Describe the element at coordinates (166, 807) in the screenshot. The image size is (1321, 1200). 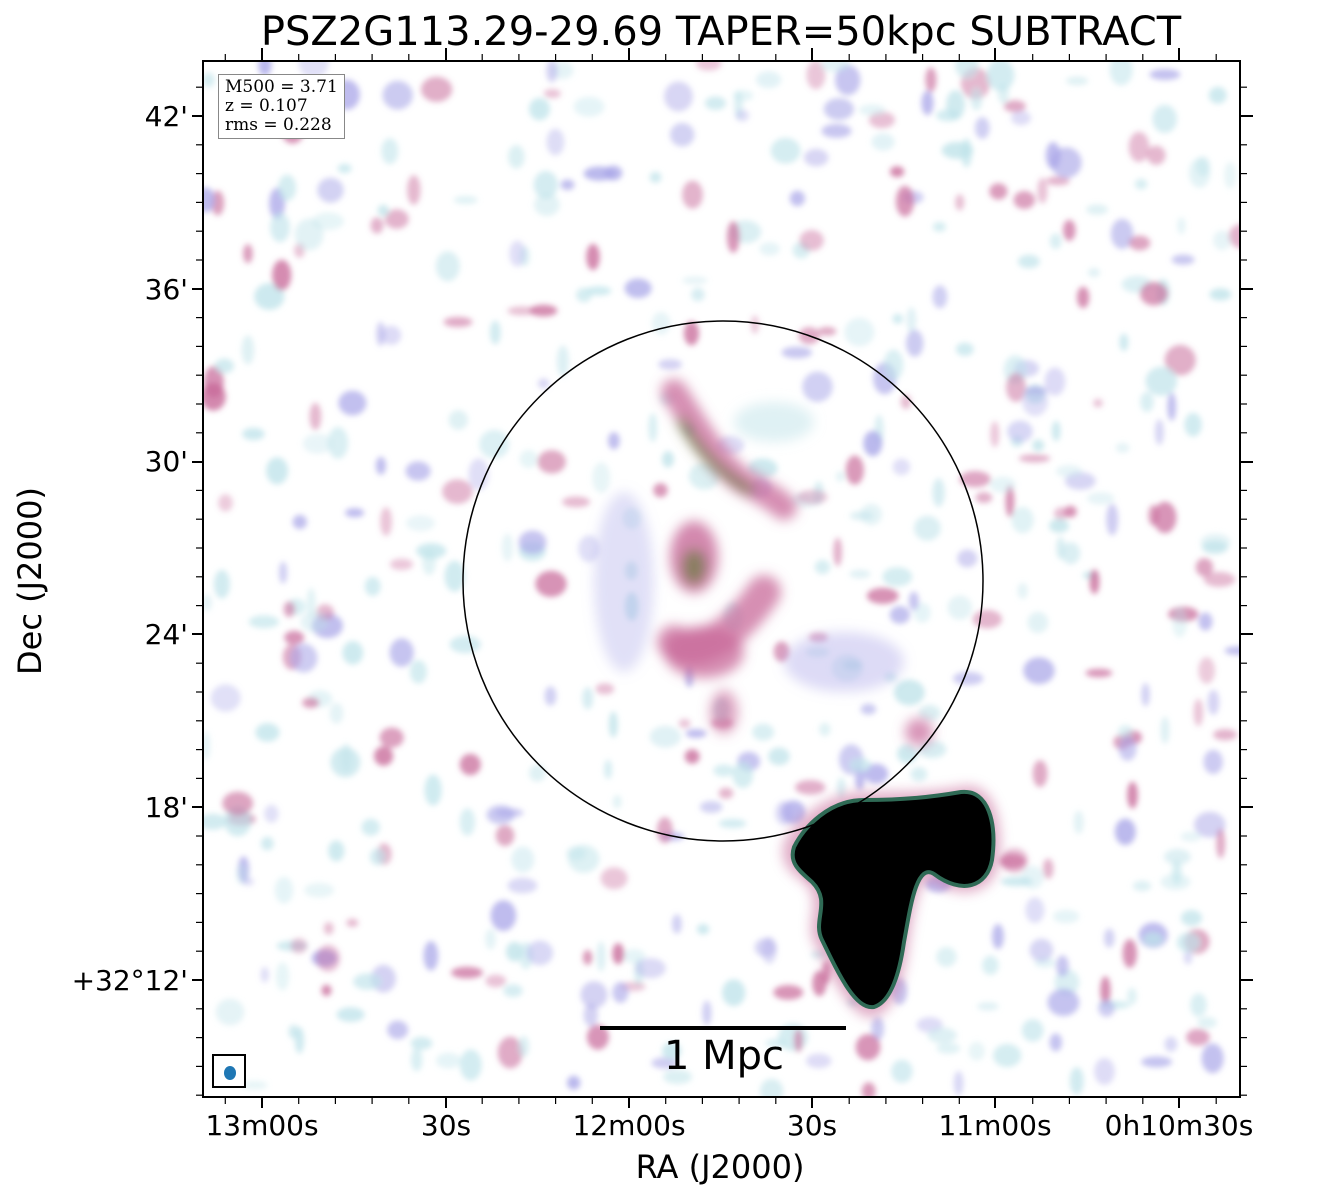
I see `y-tick-label: 18'` at that location.